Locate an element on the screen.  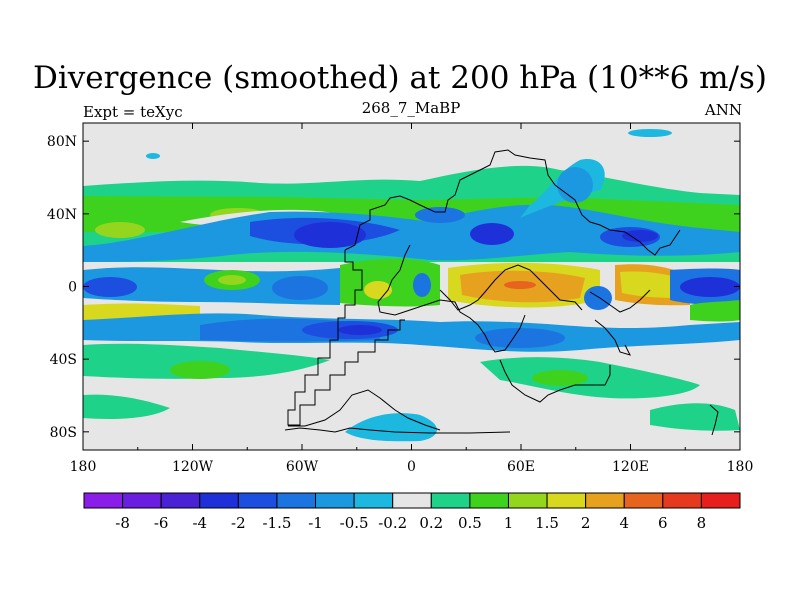
colorbar-label: 2 is located at coordinates (586, 523).